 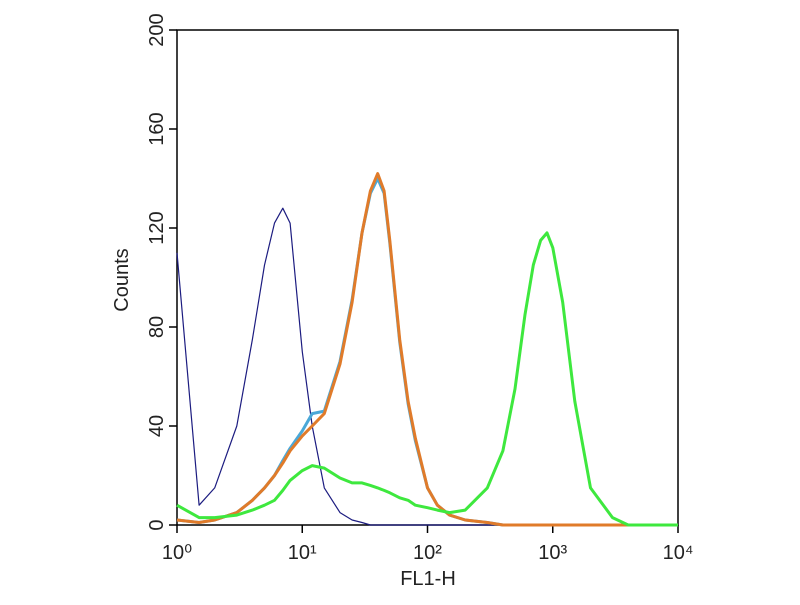 I want to click on y-tick-label: 120, so click(x=157, y=227).